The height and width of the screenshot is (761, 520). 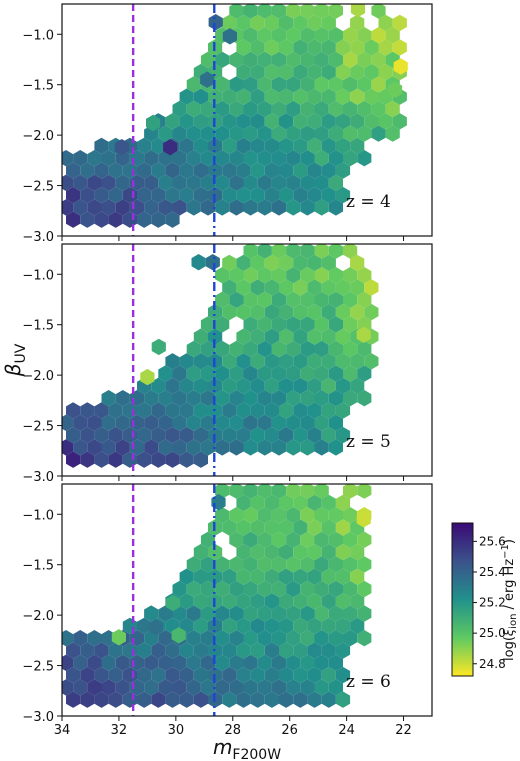 What do you see at coordinates (38, 566) in the screenshot?
I see `y-tick-label-z6: −1.5` at bounding box center [38, 566].